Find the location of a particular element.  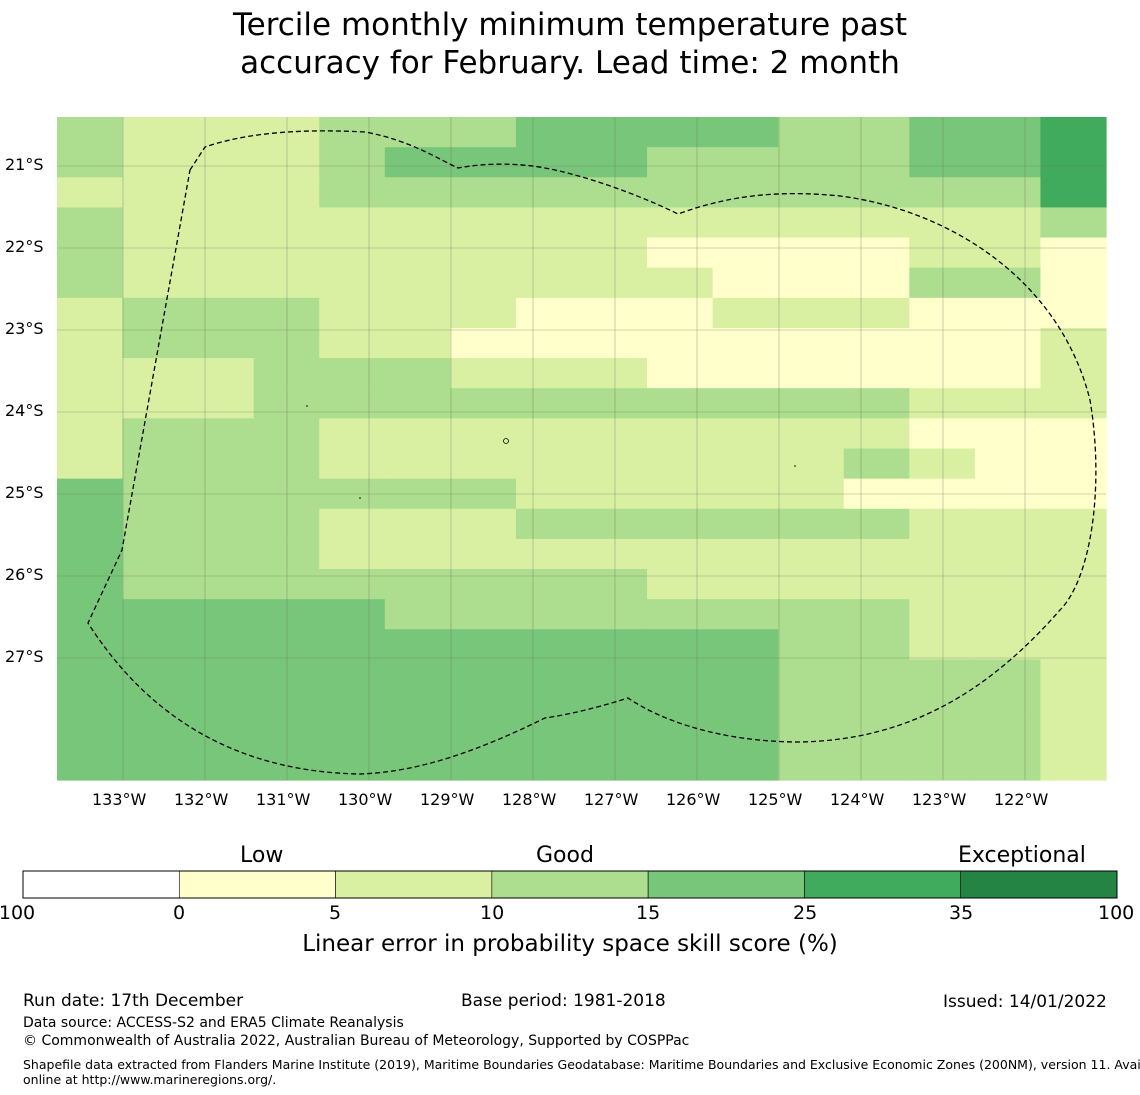

lat-label: 21°S is located at coordinates (24, 164).